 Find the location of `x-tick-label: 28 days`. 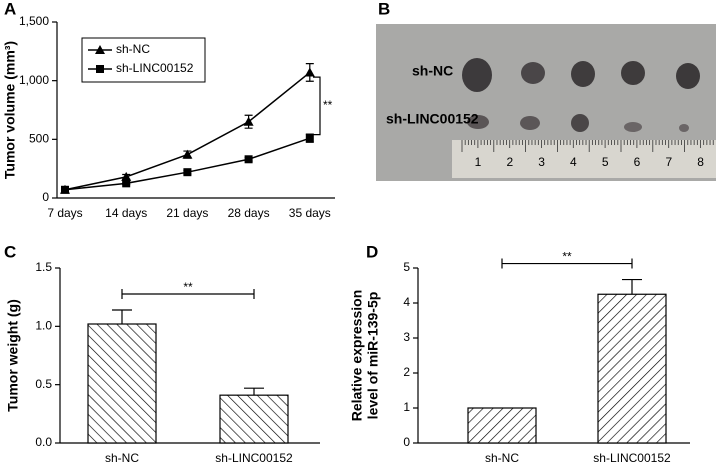

x-tick-label: 28 days is located at coordinates (249, 213).